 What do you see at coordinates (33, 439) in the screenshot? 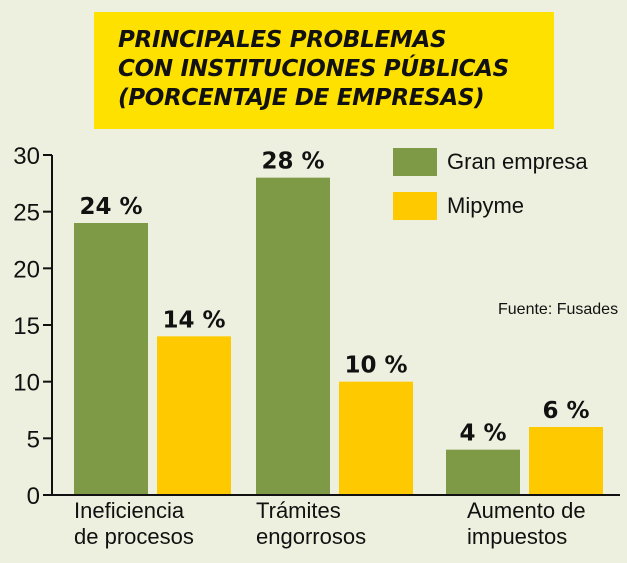
I see `y-tick-label: 5` at bounding box center [33, 439].